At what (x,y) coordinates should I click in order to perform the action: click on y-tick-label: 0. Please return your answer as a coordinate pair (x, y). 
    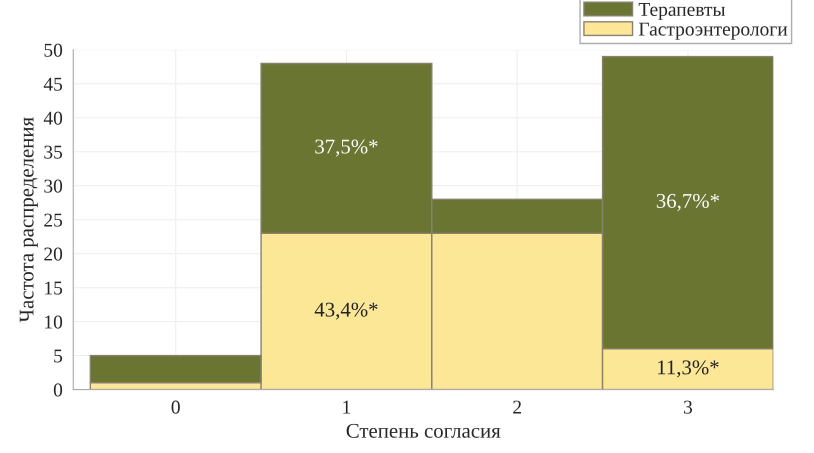
    Looking at the image, I should click on (58, 390).